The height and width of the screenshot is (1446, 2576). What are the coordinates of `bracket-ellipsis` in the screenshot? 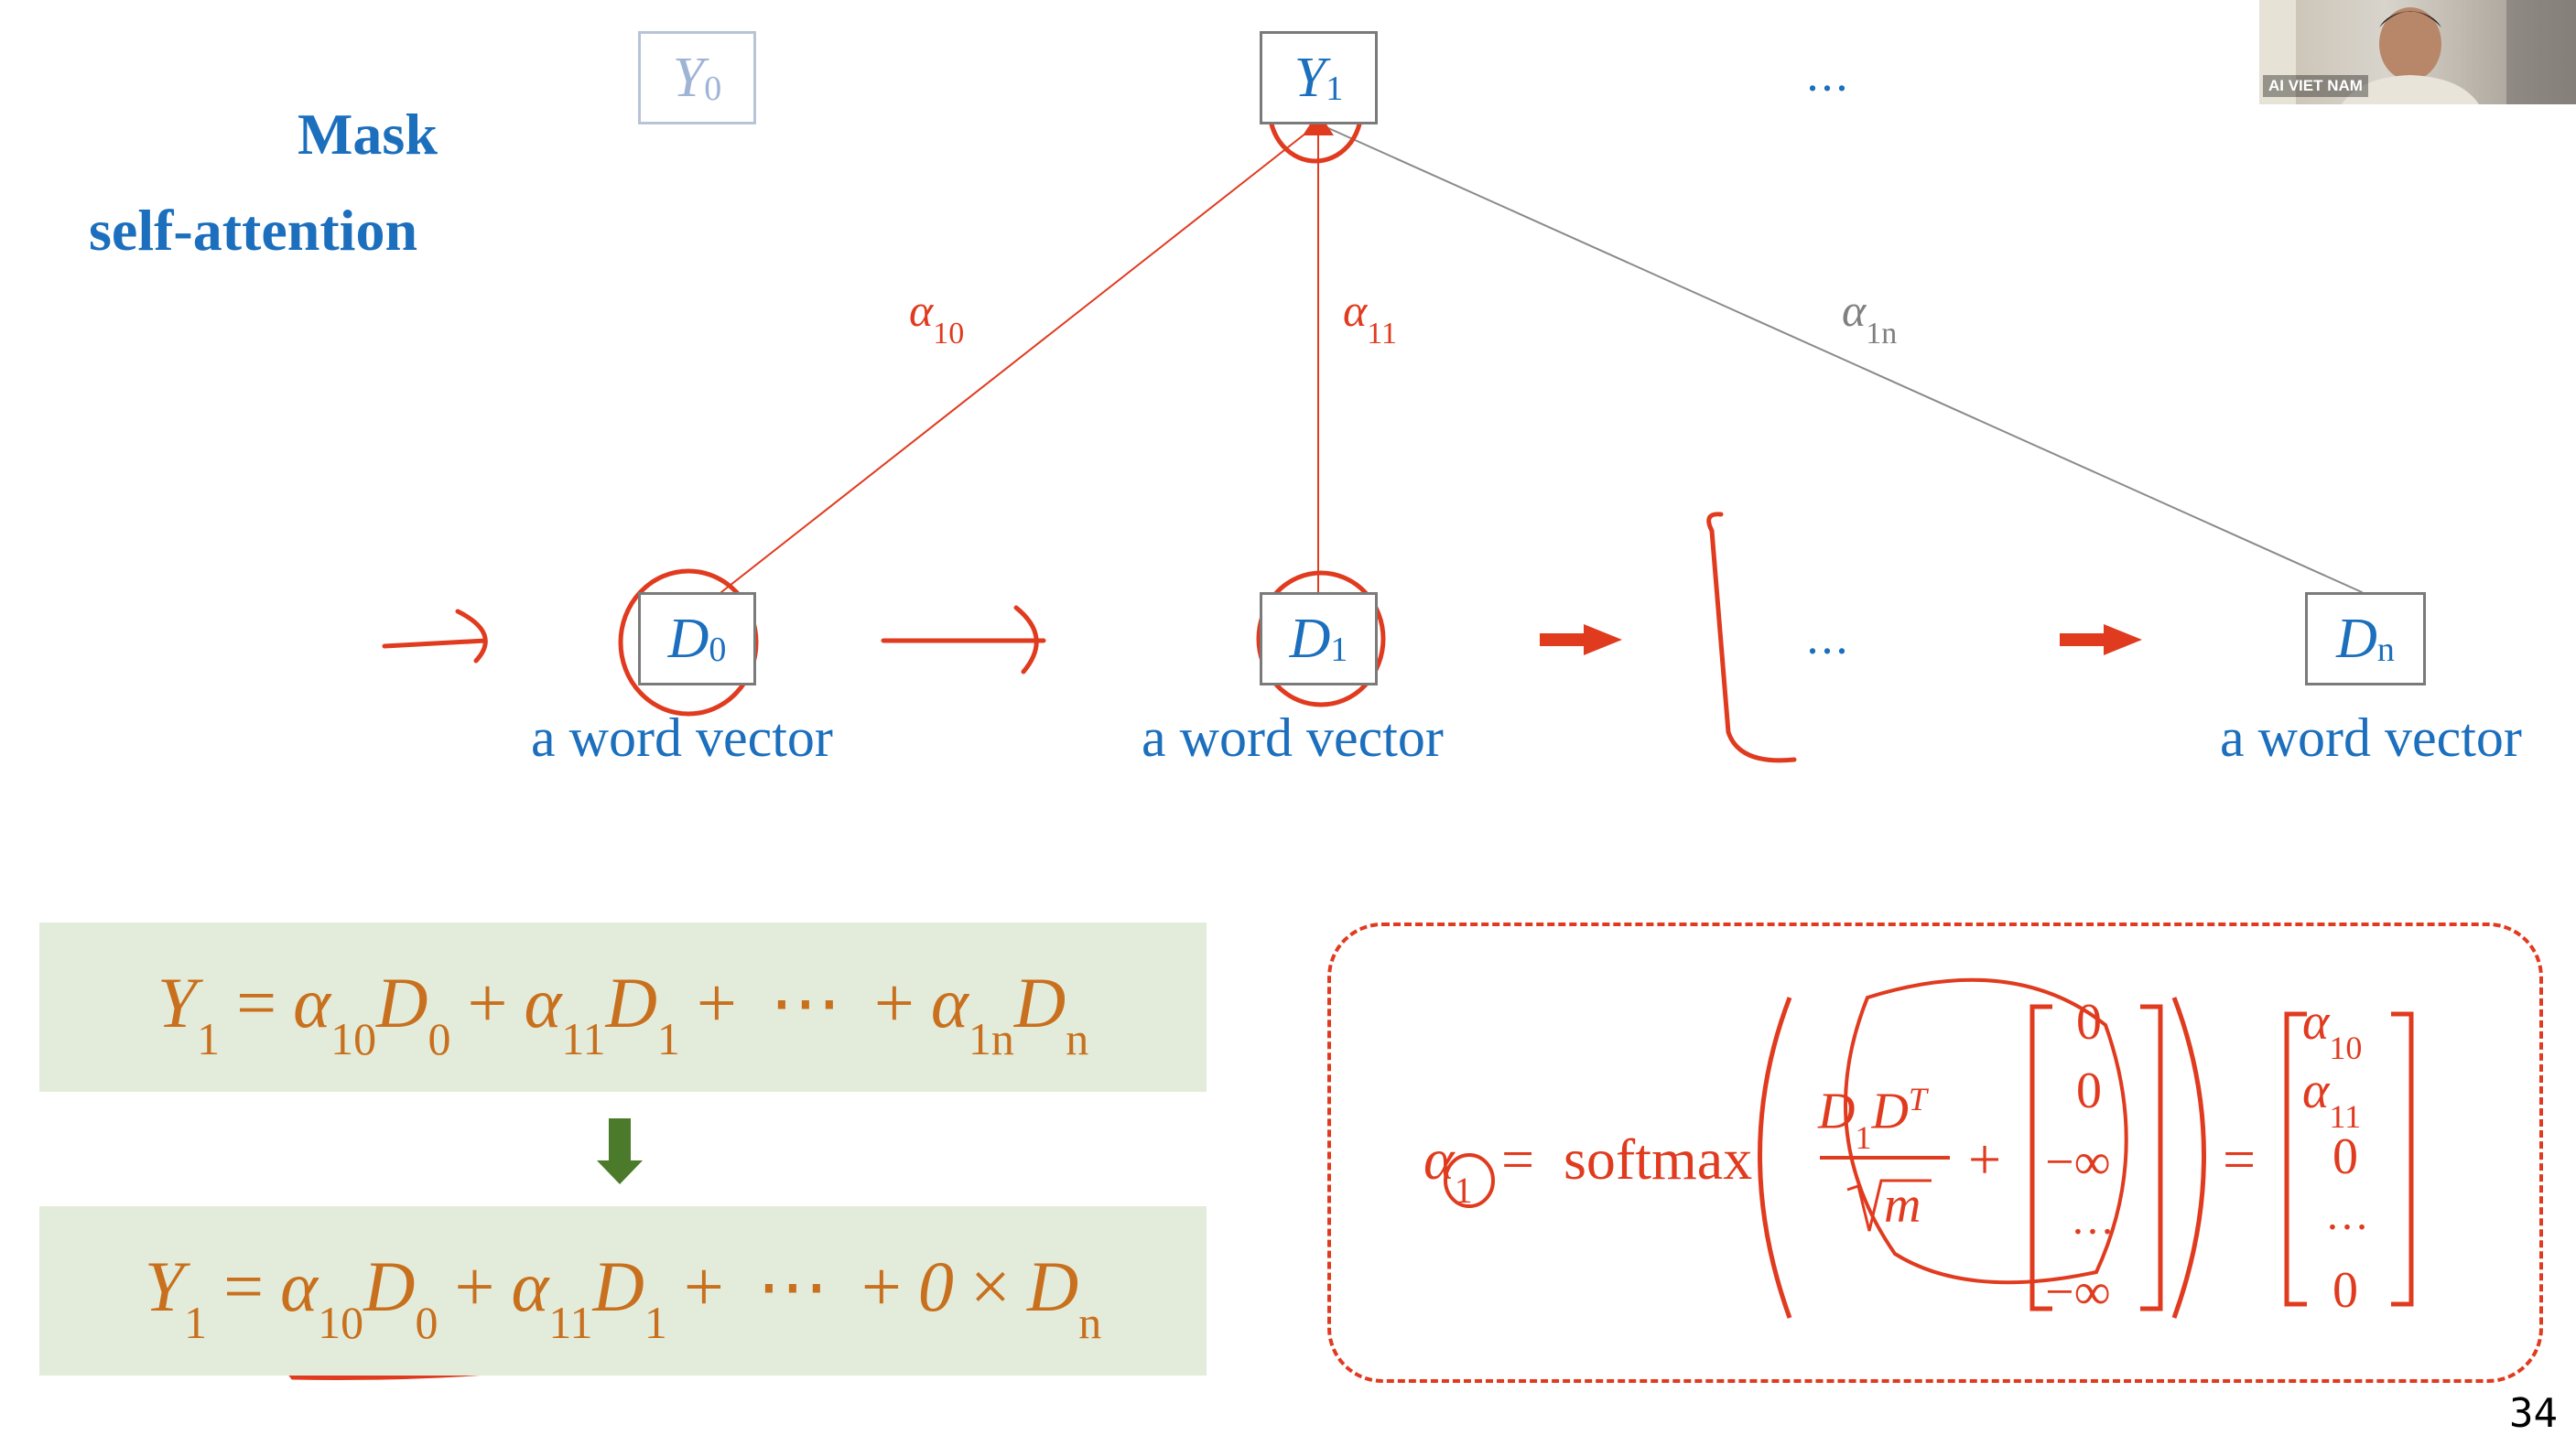 It's located at (1752, 637).